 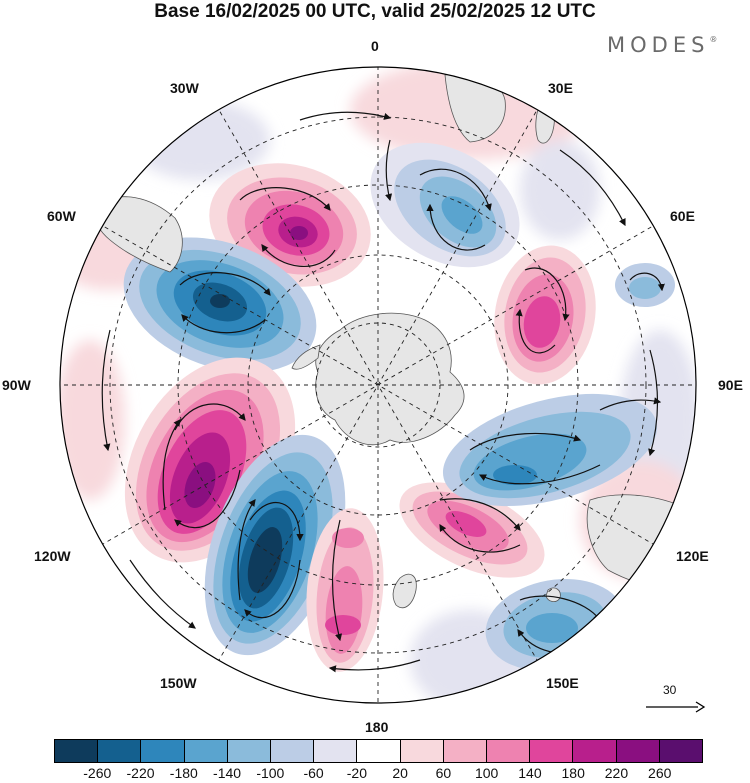 I want to click on anomaly-east-indian-small-negative, so click(x=645, y=285).